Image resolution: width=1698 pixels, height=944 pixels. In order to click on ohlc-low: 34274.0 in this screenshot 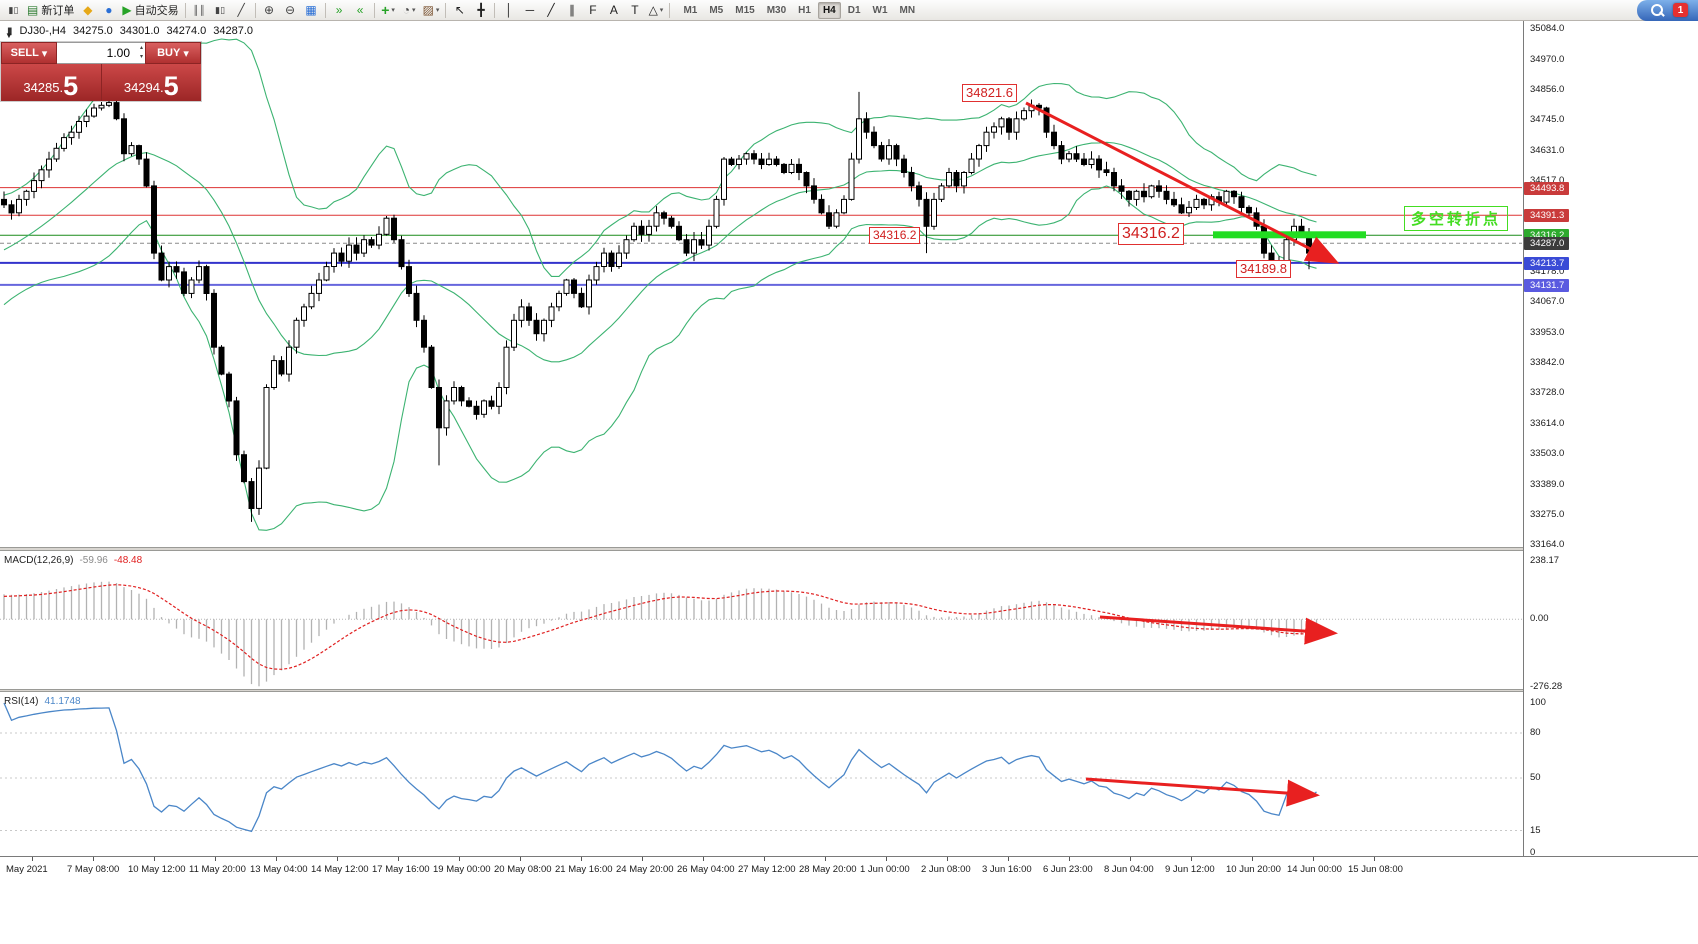, I will do `click(186, 31)`.